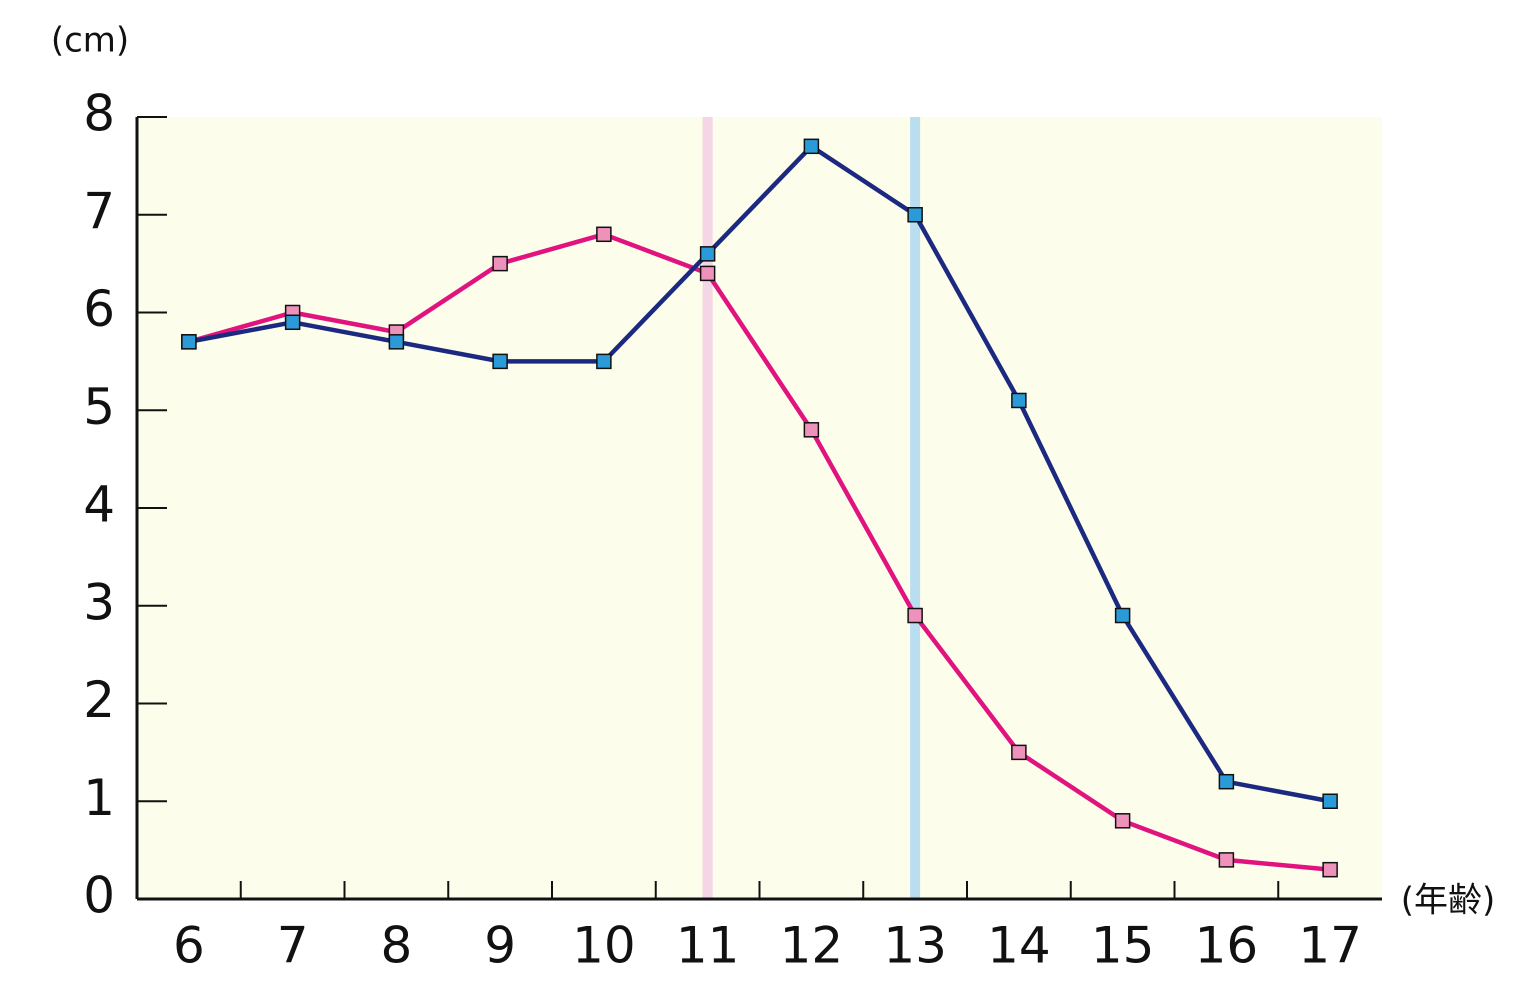 The height and width of the screenshot is (990, 1540). Describe the element at coordinates (915, 946) in the screenshot. I see `x-tick-label: 13` at that location.